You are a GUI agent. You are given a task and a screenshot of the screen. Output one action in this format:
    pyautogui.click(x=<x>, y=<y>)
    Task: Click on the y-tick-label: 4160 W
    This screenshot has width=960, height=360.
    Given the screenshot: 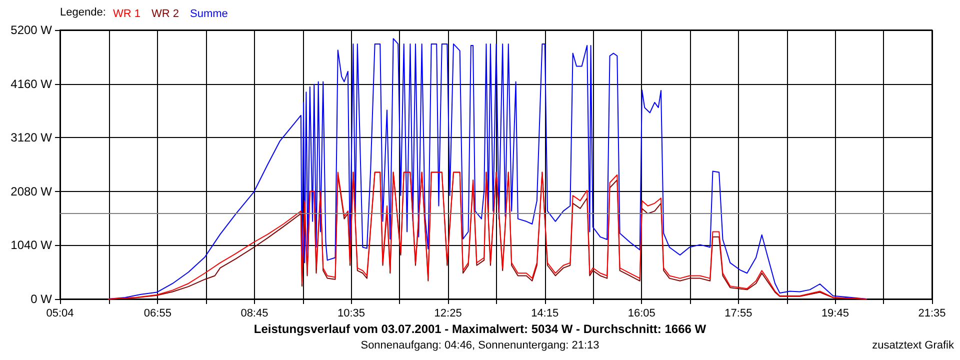 What is the action you would take?
    pyautogui.click(x=31, y=83)
    